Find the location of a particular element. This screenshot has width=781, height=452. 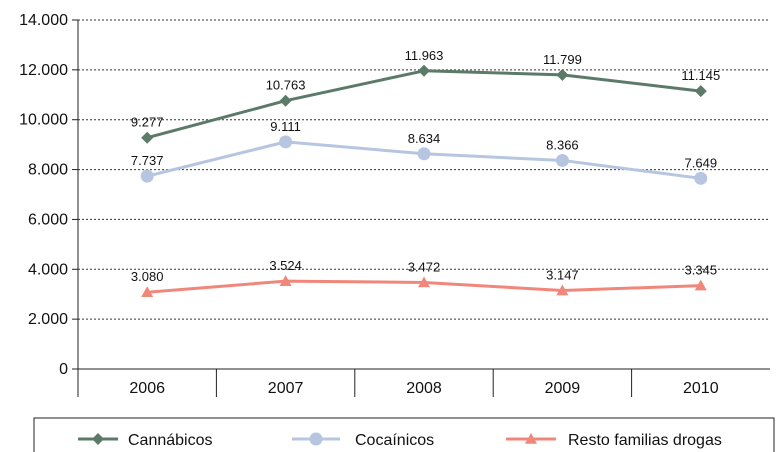

x-tick-label: 2006 is located at coordinates (147, 388).